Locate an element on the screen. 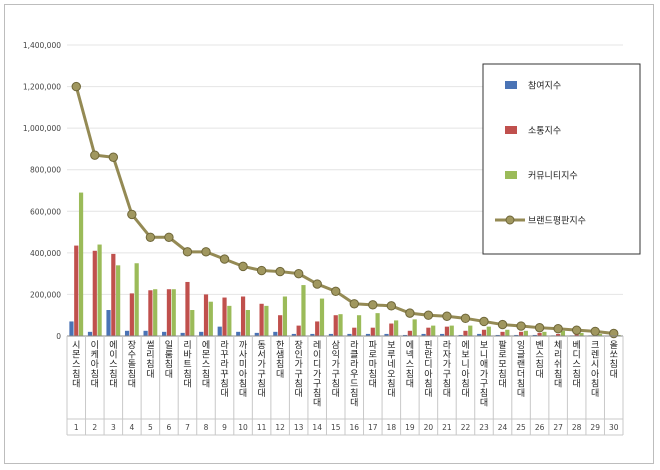 The width and height of the screenshot is (660, 470). rank-label: 21 is located at coordinates (447, 427).